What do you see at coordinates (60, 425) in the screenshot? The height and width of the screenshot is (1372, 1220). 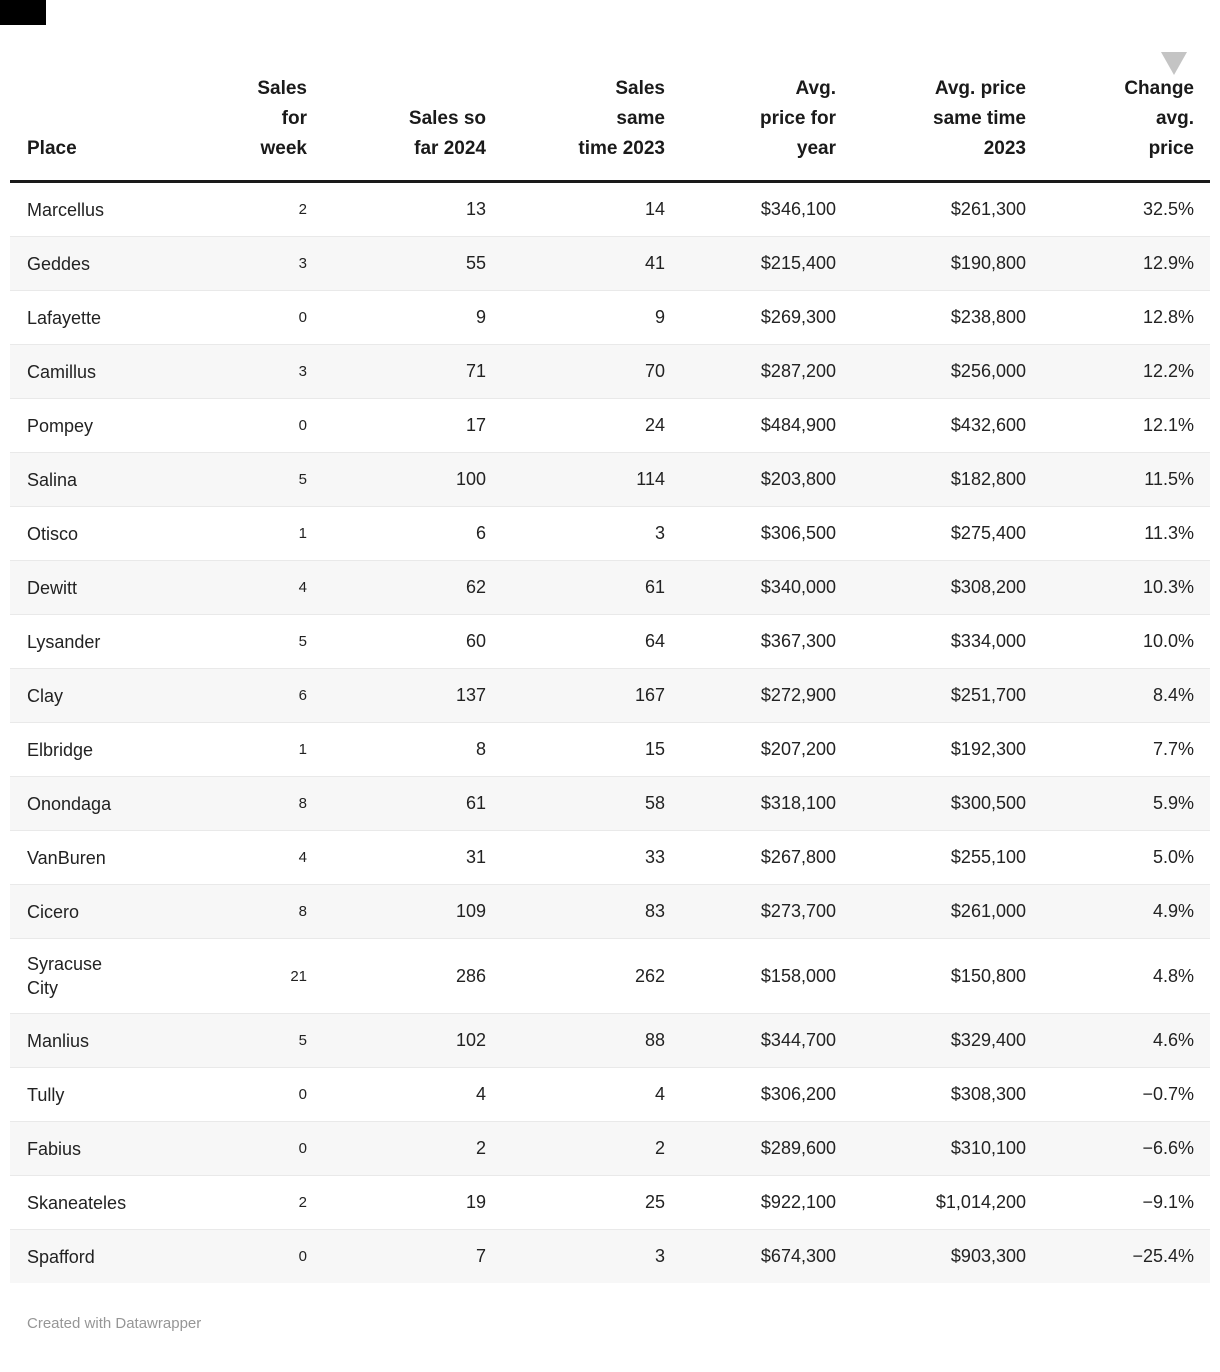 I see `place-name: Pompey` at bounding box center [60, 425].